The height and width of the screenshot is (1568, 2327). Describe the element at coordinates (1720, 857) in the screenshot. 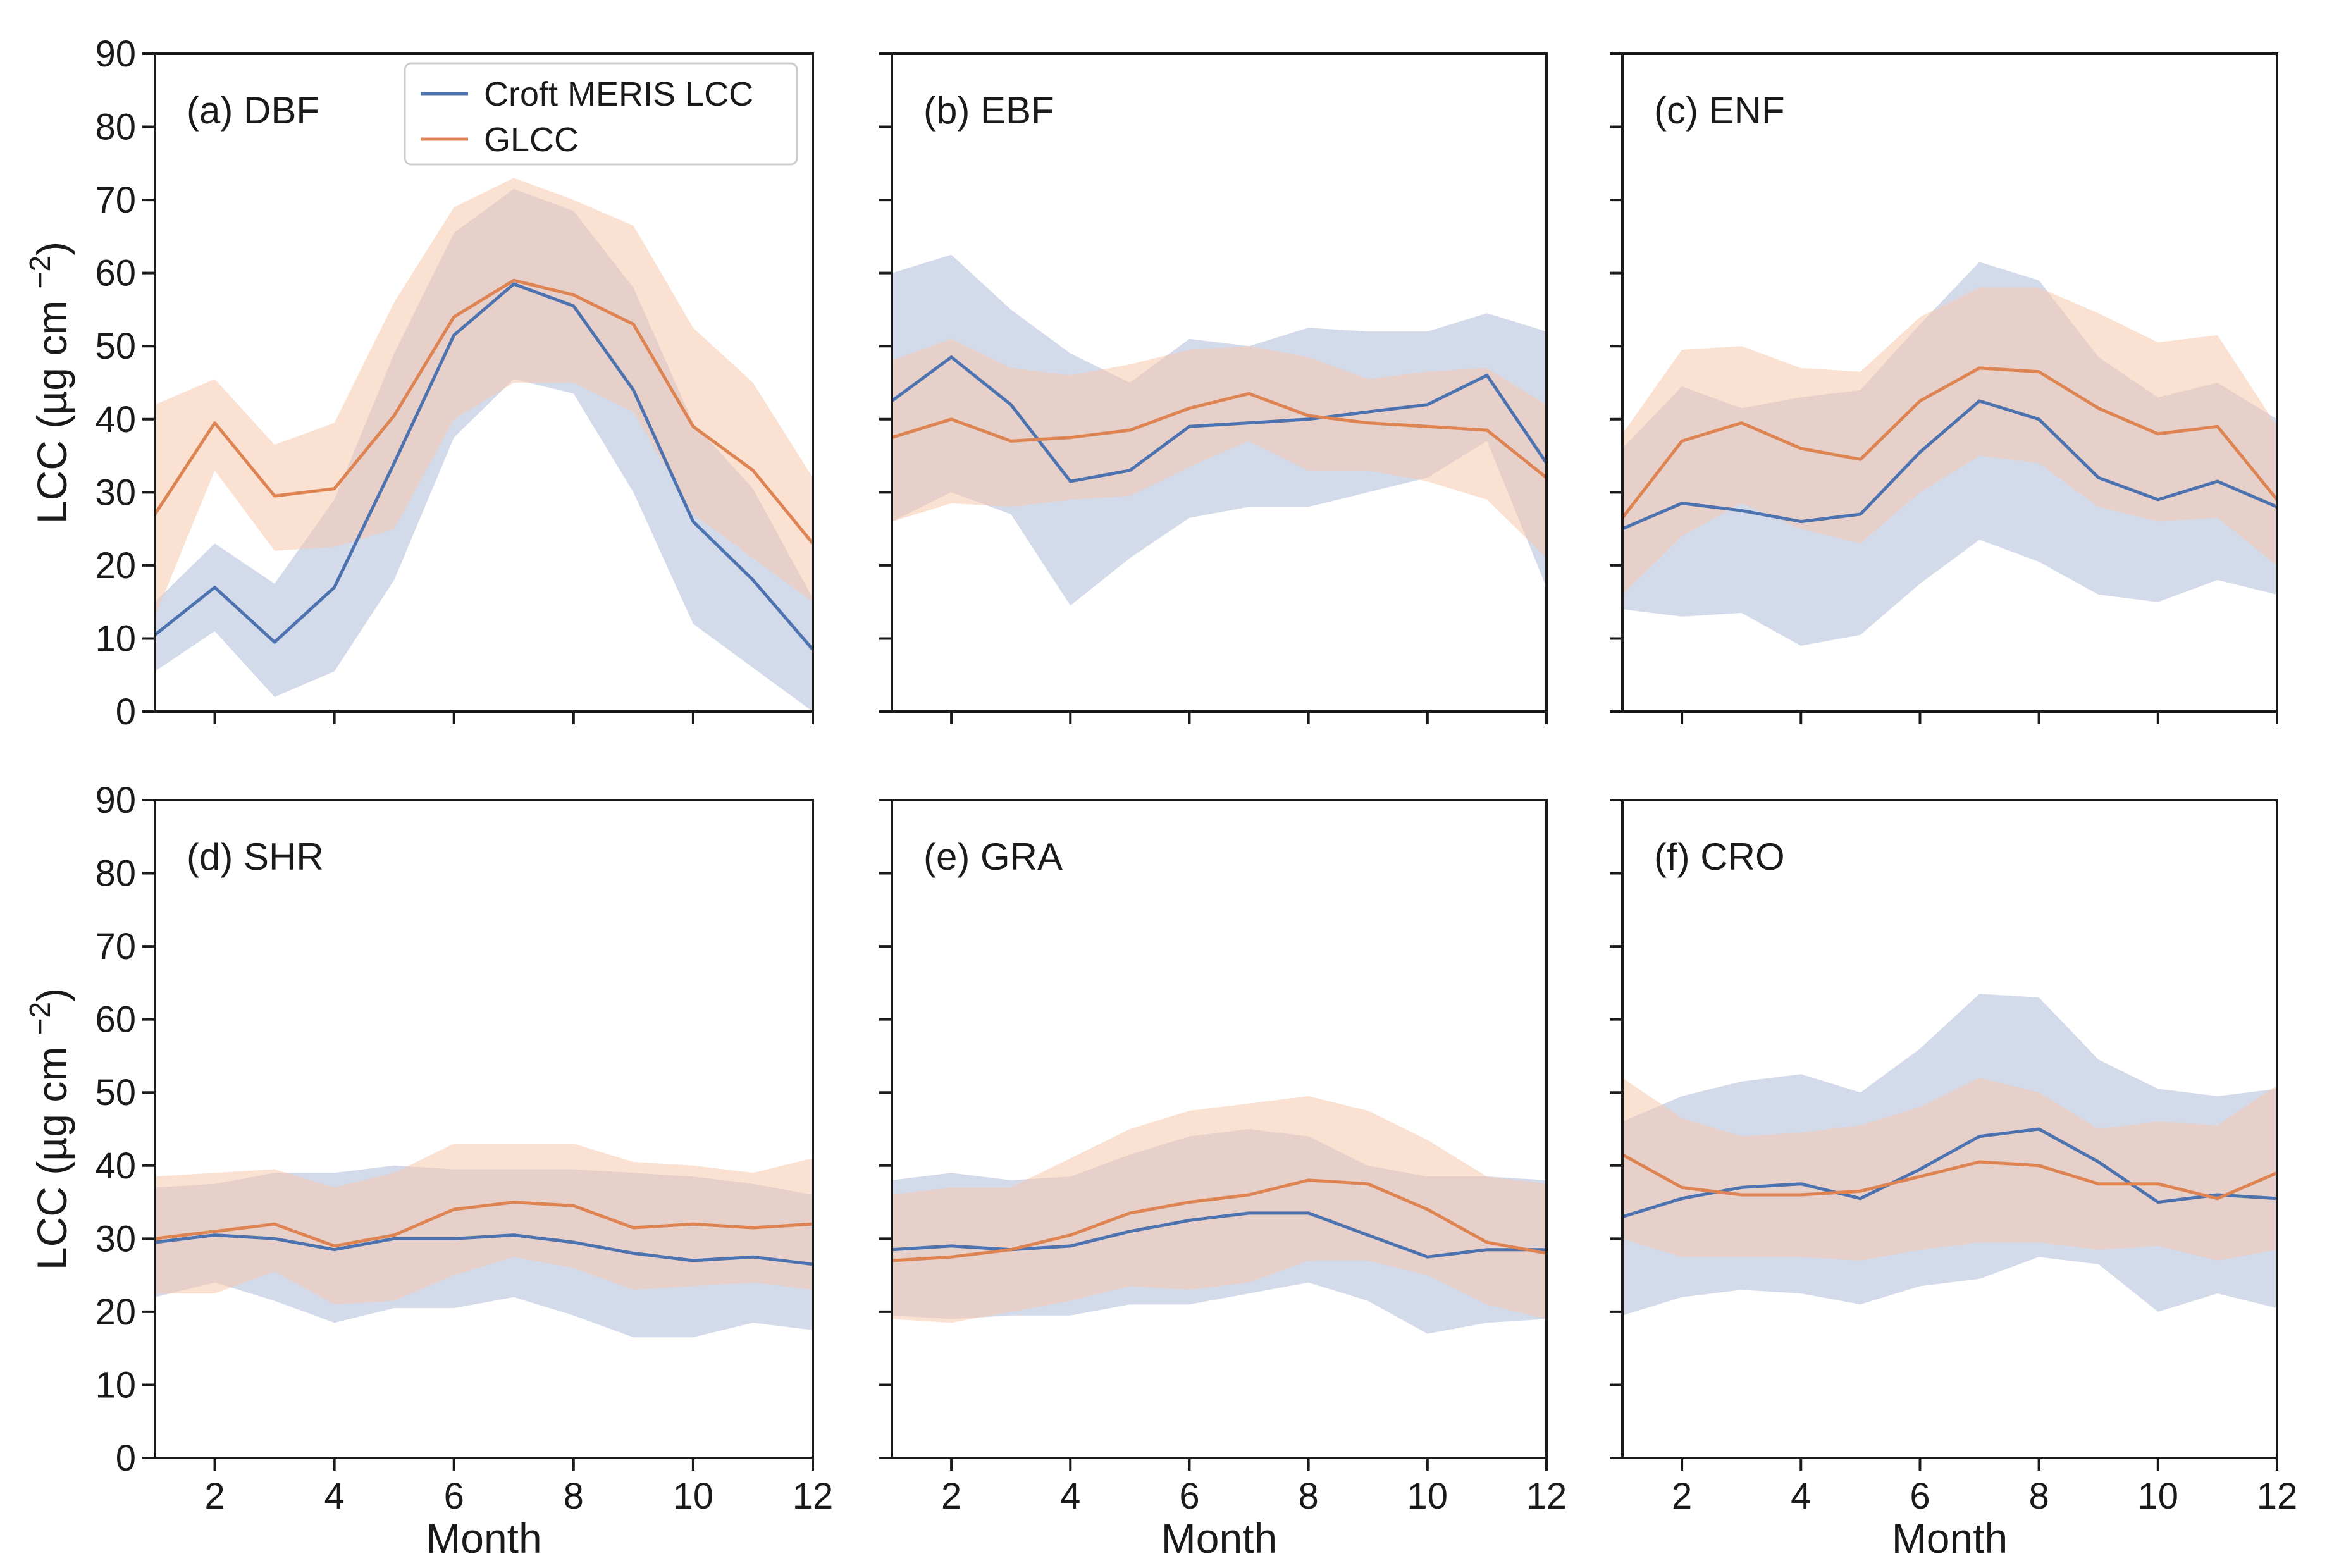

I see `panel-title: (f) CRO` at that location.